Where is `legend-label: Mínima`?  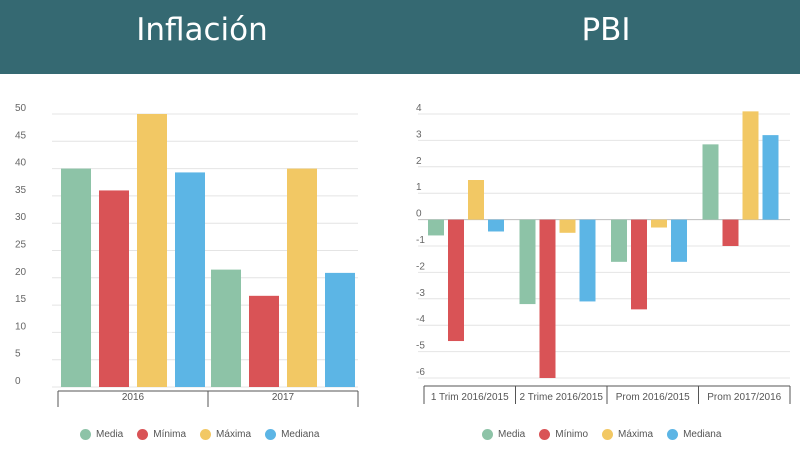
legend-label: Mínima is located at coordinates (170, 434).